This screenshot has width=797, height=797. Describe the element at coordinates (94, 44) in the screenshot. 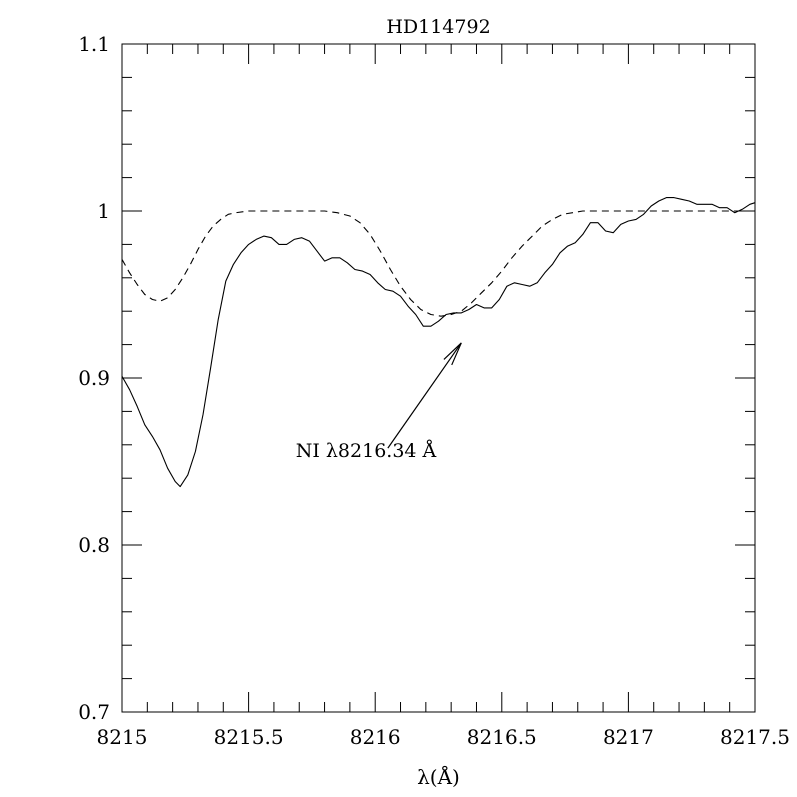

I see `y-tick-label: 1.1` at that location.